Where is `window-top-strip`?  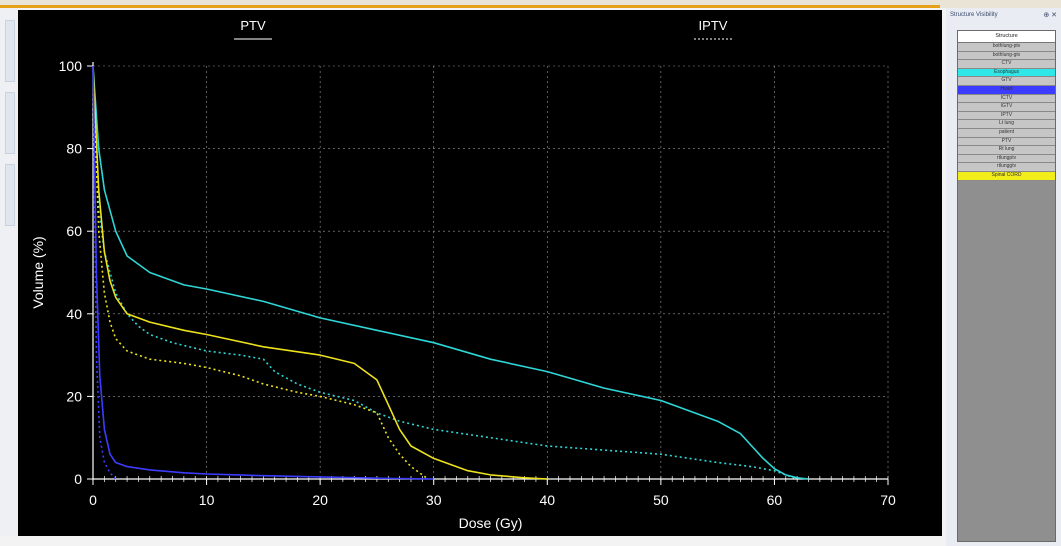 window-top-strip is located at coordinates (530, 4).